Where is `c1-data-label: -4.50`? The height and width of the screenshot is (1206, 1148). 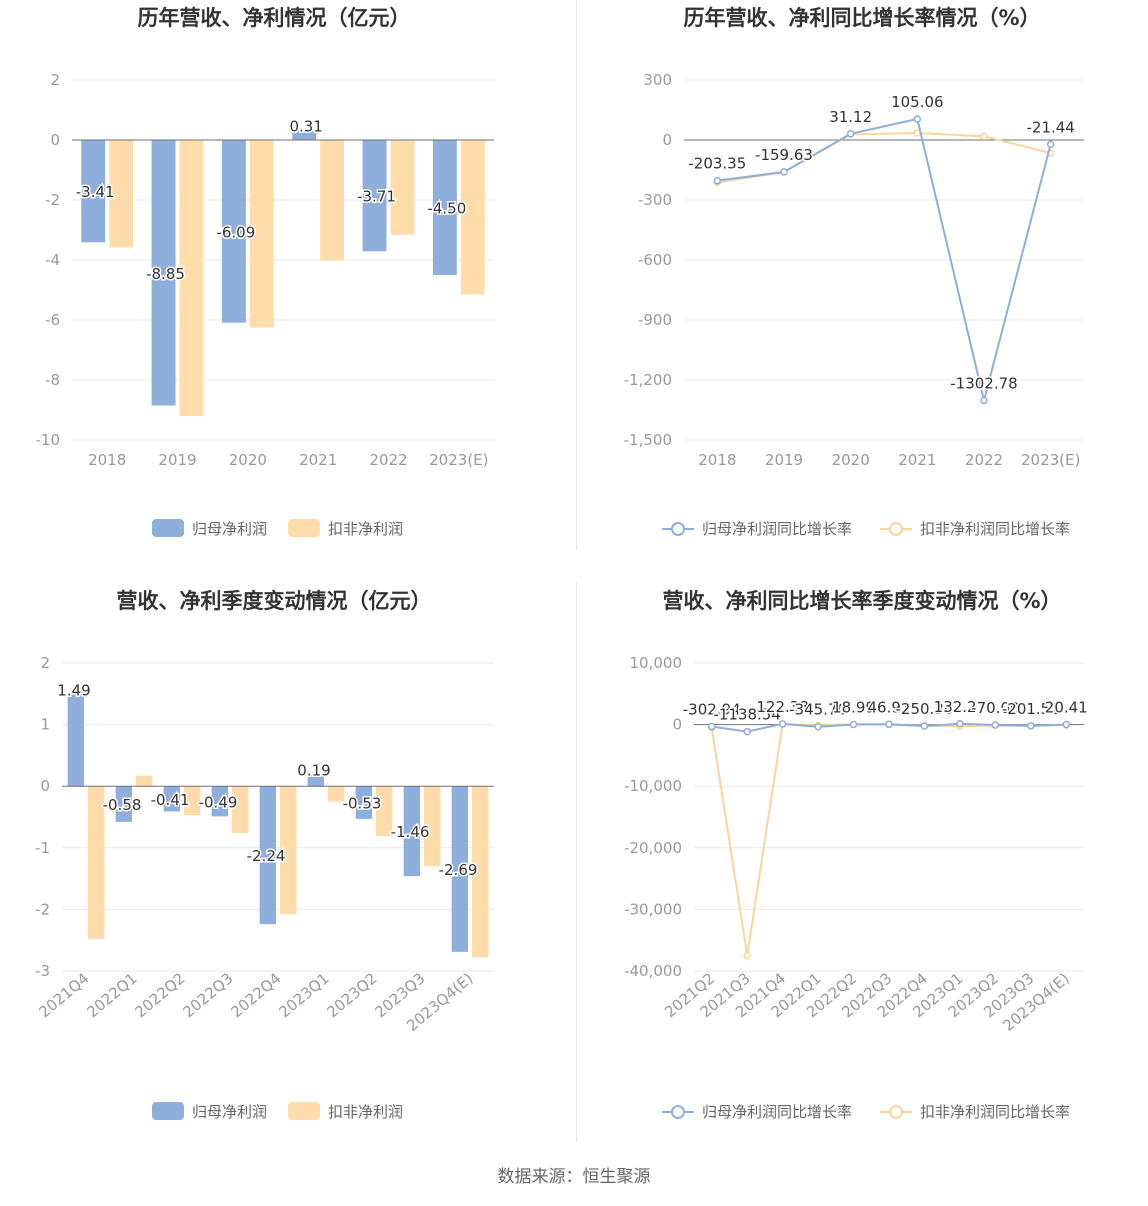 c1-data-label: -4.50 is located at coordinates (446, 209).